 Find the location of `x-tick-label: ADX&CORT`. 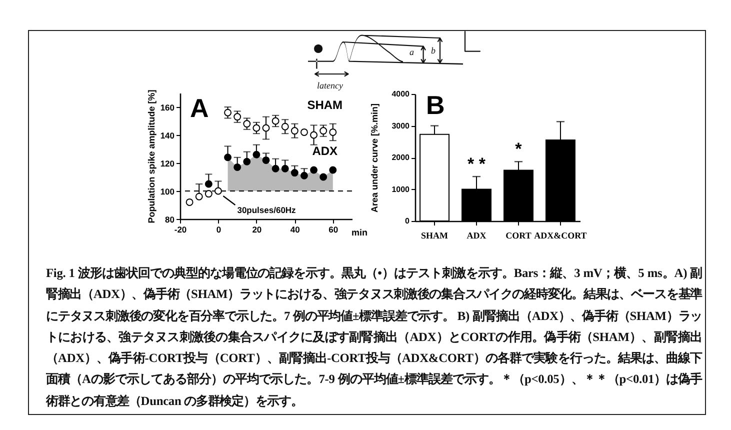

x-tick-label: ADX&CORT is located at coordinates (560, 235).